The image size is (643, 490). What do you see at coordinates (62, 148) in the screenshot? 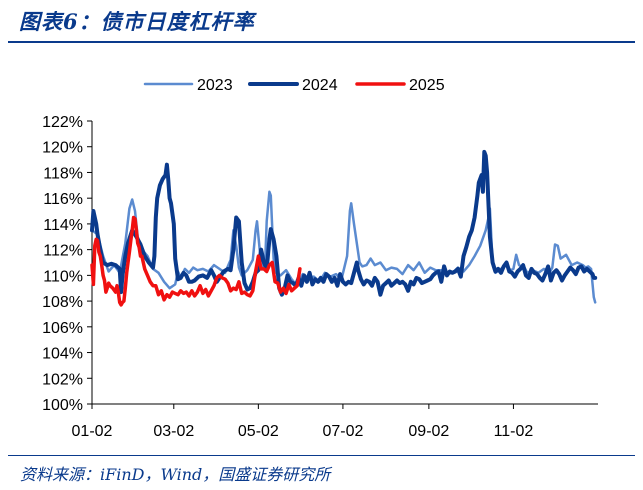
I see `y-tick-label: 120%` at bounding box center [62, 148].